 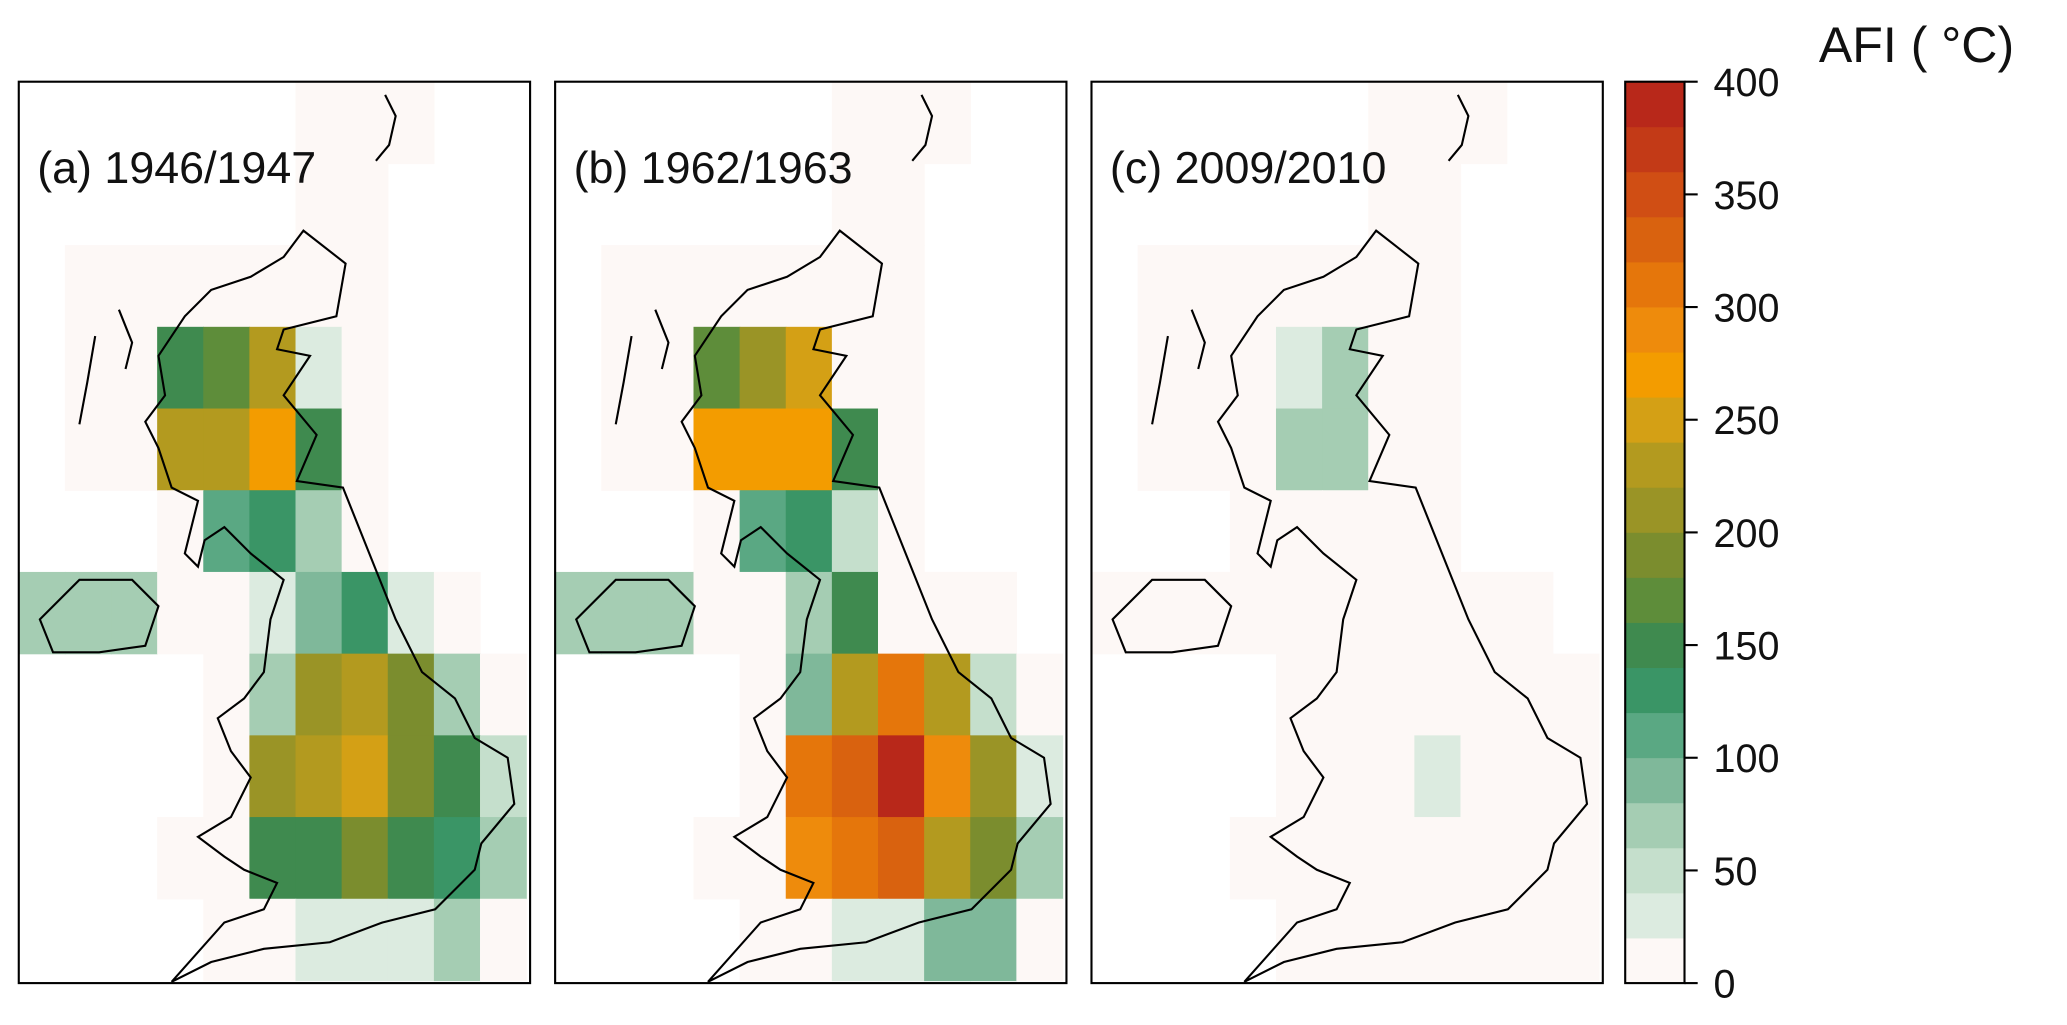 I want to click on colorbar-tick-label: 150, so click(x=1747, y=647).